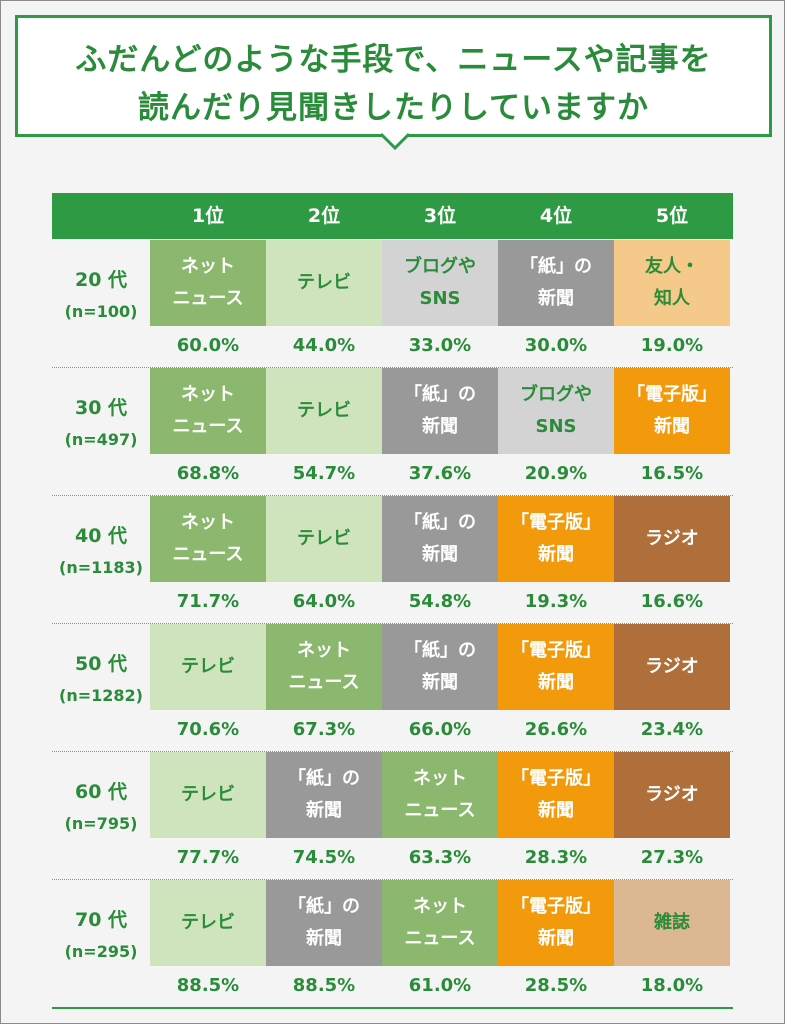 This screenshot has width=785, height=1024. I want to click on table-header: 1位 2位 3位 4位 5位, so click(392, 216).